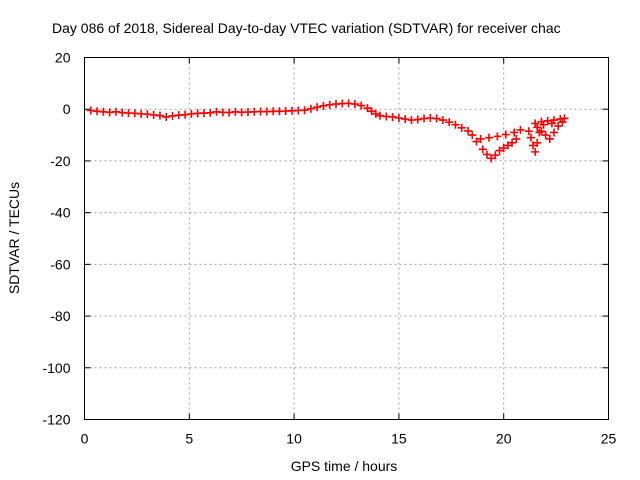  Describe the element at coordinates (60, 213) in the screenshot. I see `y-tick-label: -40` at that location.